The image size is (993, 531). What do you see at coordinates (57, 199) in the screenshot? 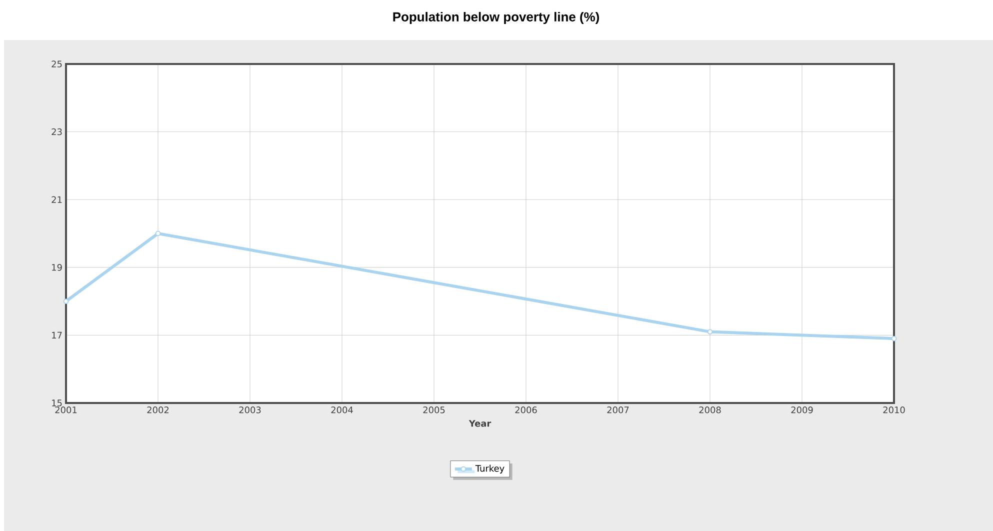
I see `y-tick-label: 21` at bounding box center [57, 199].